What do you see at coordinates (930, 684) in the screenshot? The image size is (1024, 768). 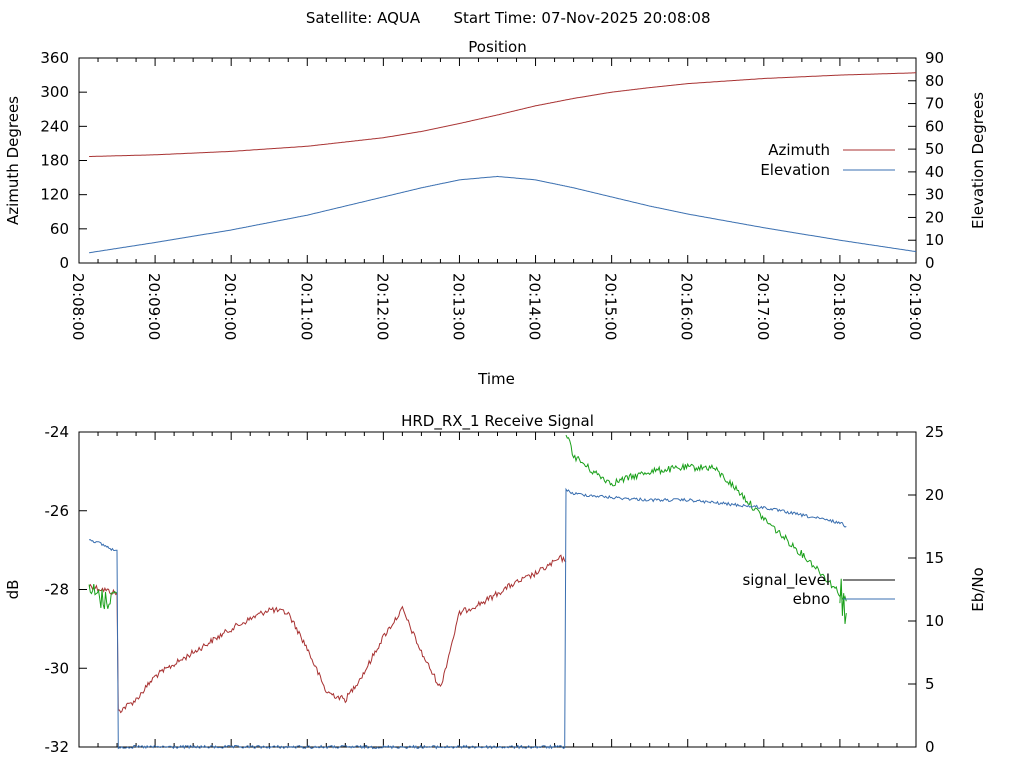 I see `y2-tick-label: 5` at bounding box center [930, 684].